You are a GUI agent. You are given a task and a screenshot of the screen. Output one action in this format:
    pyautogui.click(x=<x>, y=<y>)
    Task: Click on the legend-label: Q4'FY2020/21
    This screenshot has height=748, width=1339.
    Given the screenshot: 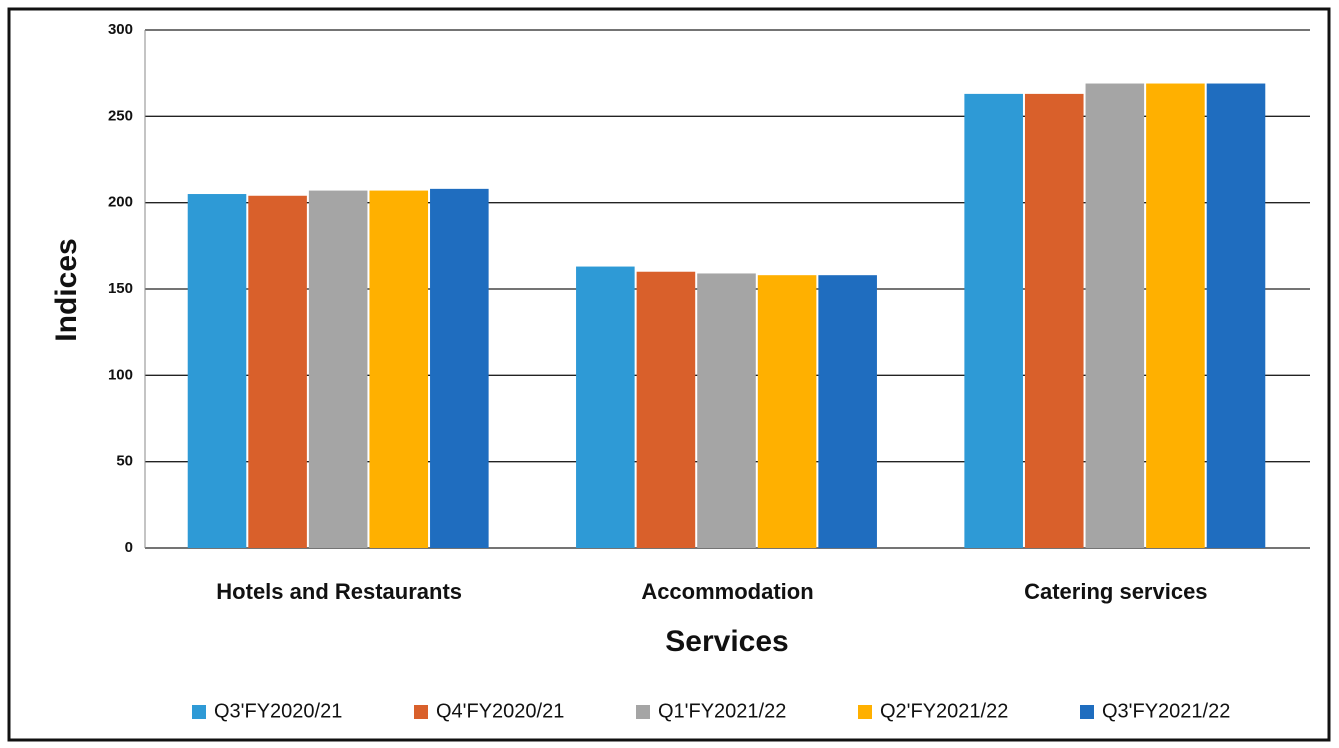 What is the action you would take?
    pyautogui.click(x=500, y=711)
    